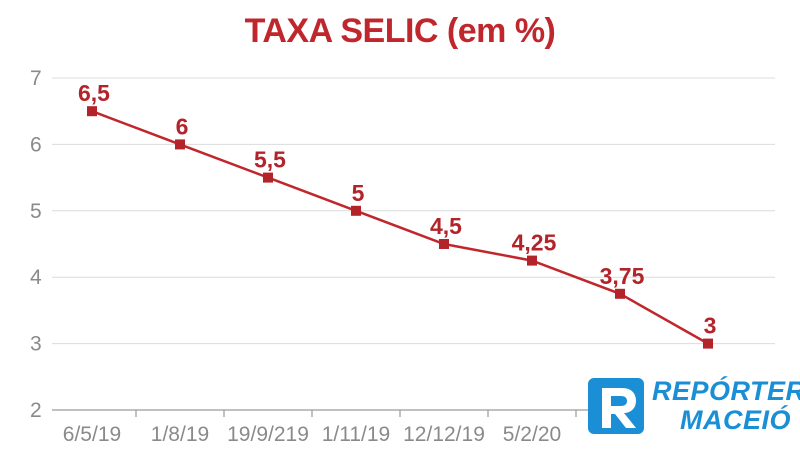 Image resolution: width=800 pixels, height=450 pixels. I want to click on y-axis-ticks: 2 3 4 5 6 7, so click(36, 244).